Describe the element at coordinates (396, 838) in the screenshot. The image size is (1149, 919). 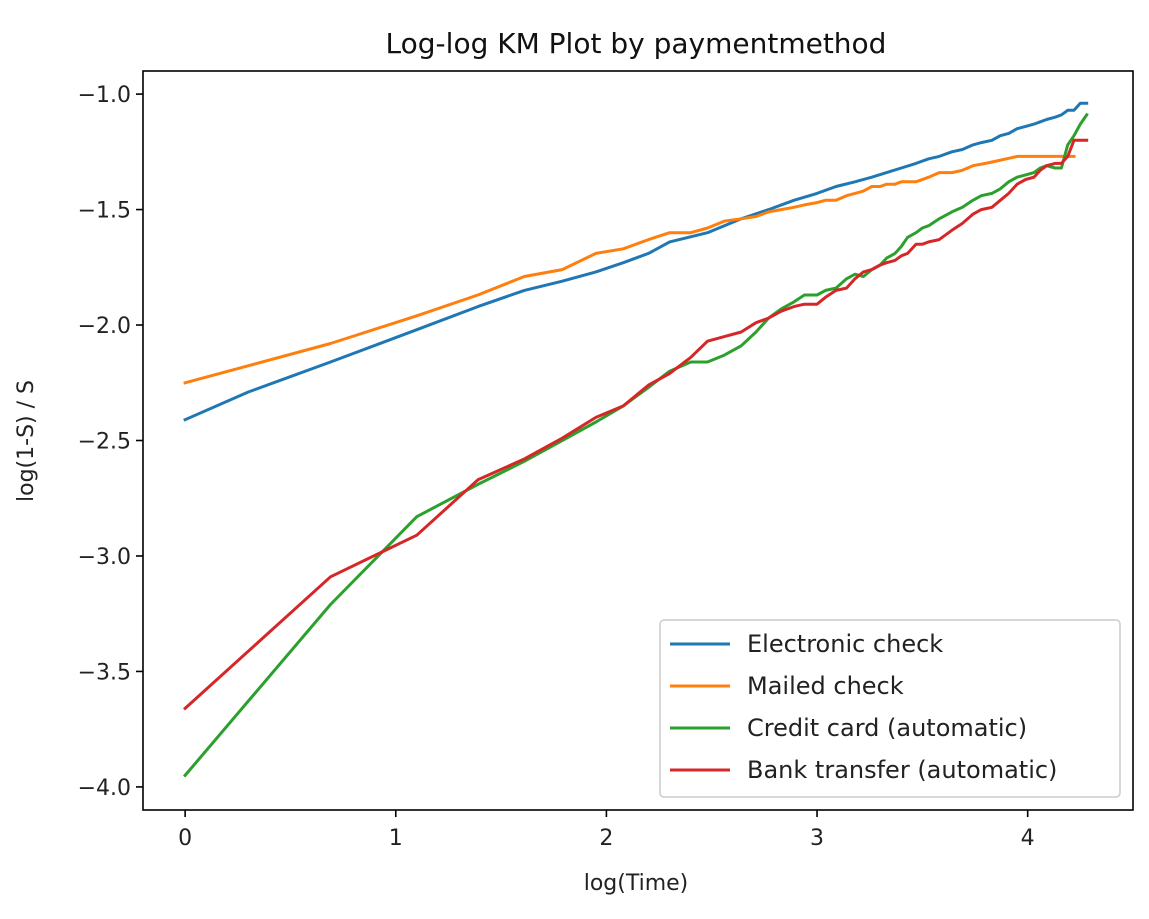
I see `x-tick-label: 1` at that location.